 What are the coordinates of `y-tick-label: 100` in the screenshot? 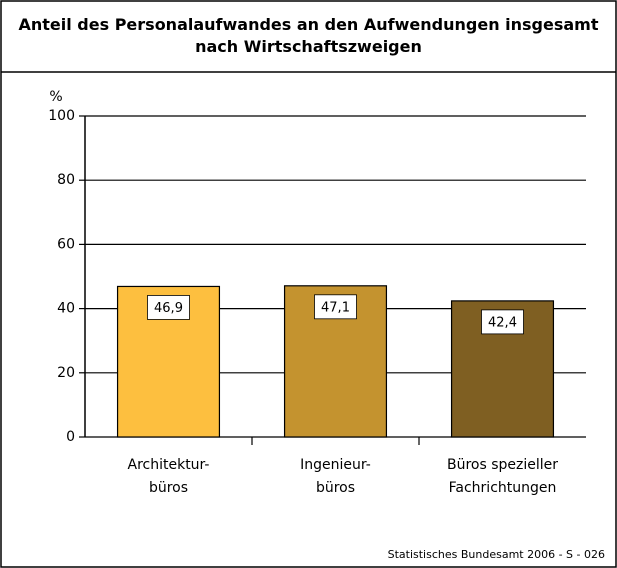 It's located at (61, 116).